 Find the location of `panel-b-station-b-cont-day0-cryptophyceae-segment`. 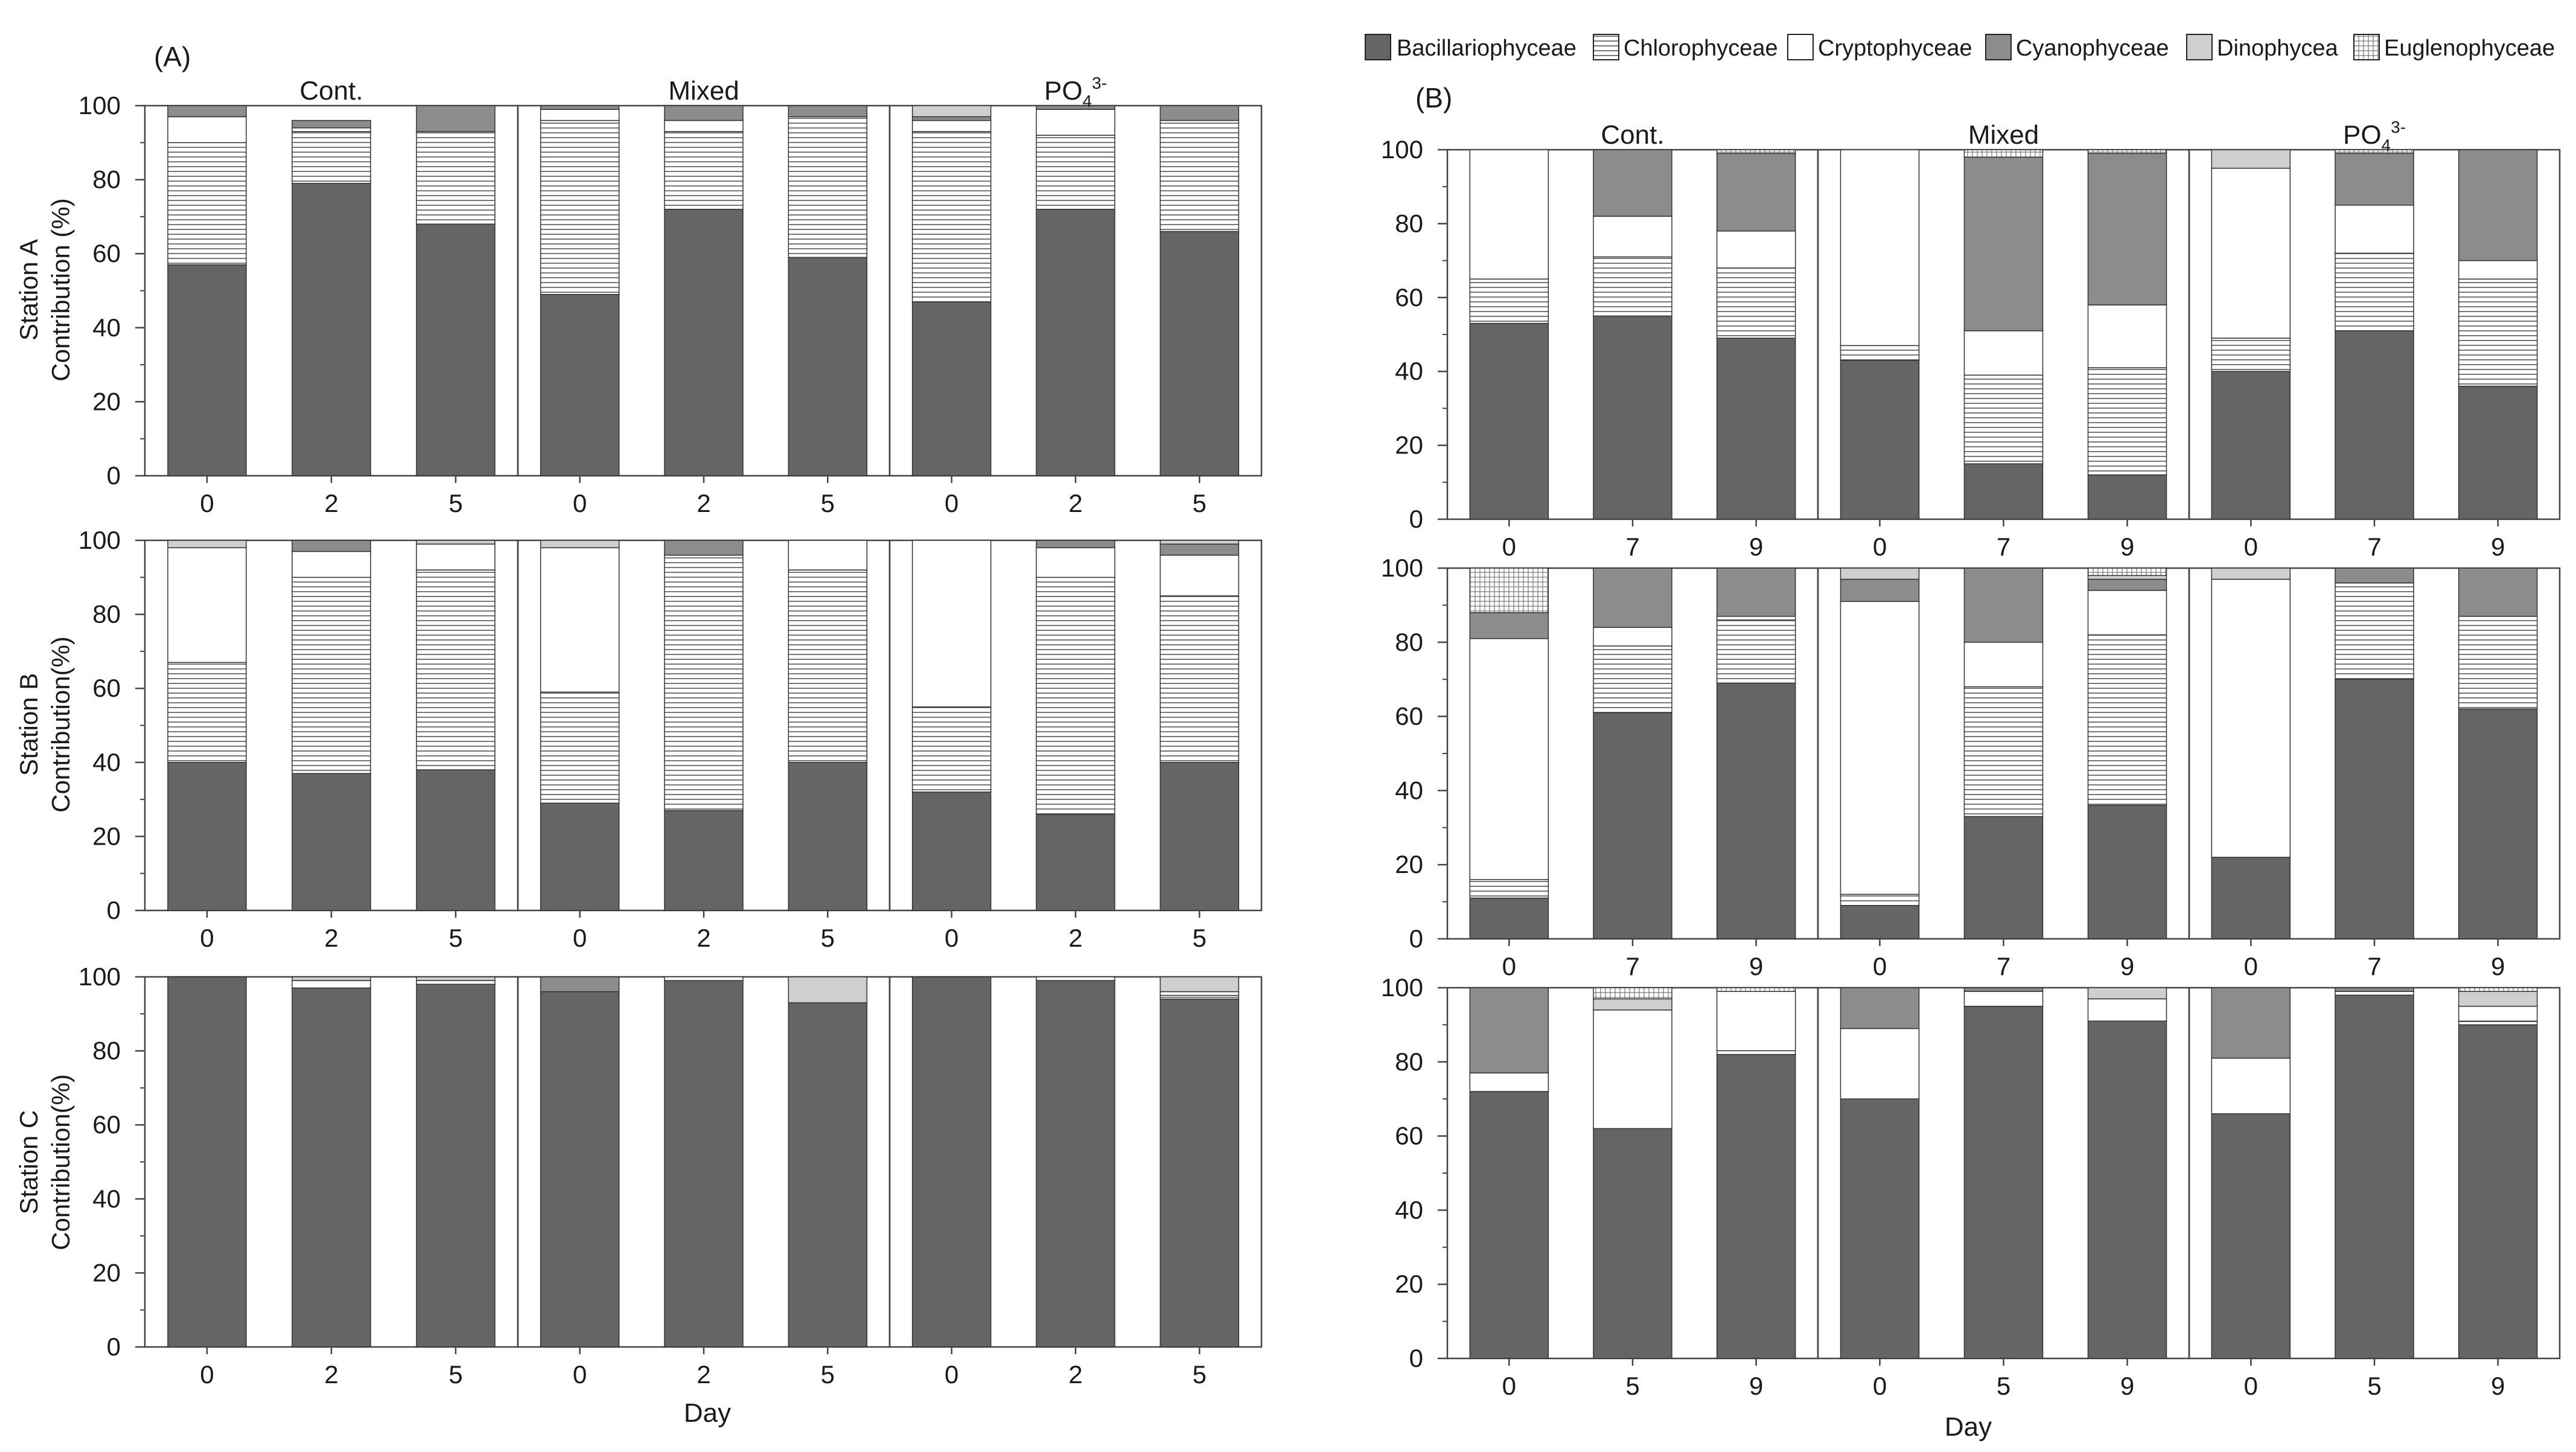

panel-b-station-b-cont-day0-cryptophyceae-segment is located at coordinates (1509, 759).